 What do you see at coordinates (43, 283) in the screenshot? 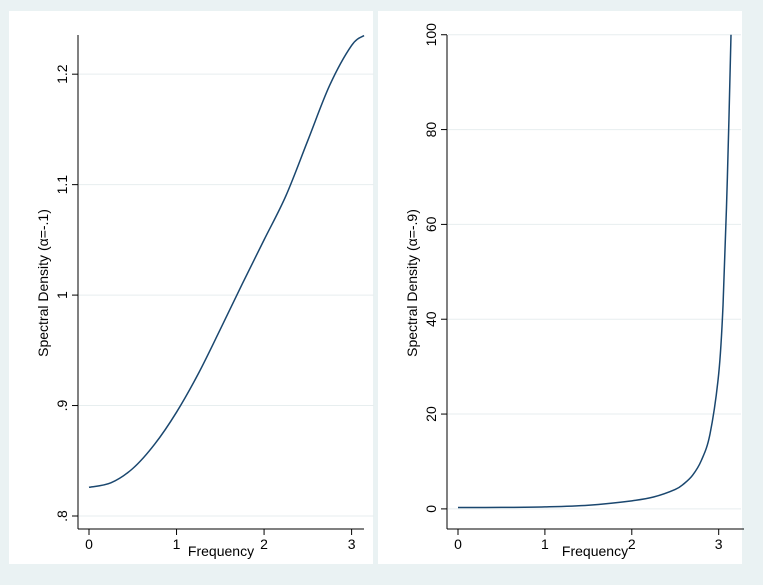
I see `y-axis-label-left: Spectral Density (α=-.1)` at bounding box center [43, 283].